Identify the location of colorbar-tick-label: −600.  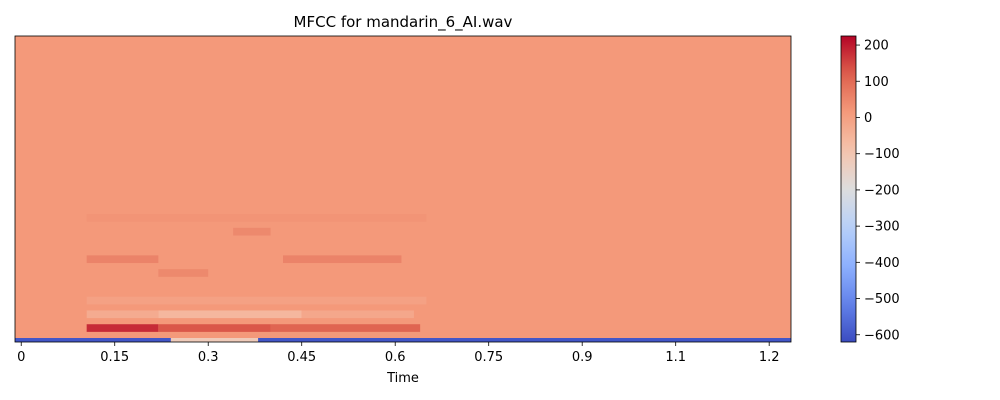
(882, 335).